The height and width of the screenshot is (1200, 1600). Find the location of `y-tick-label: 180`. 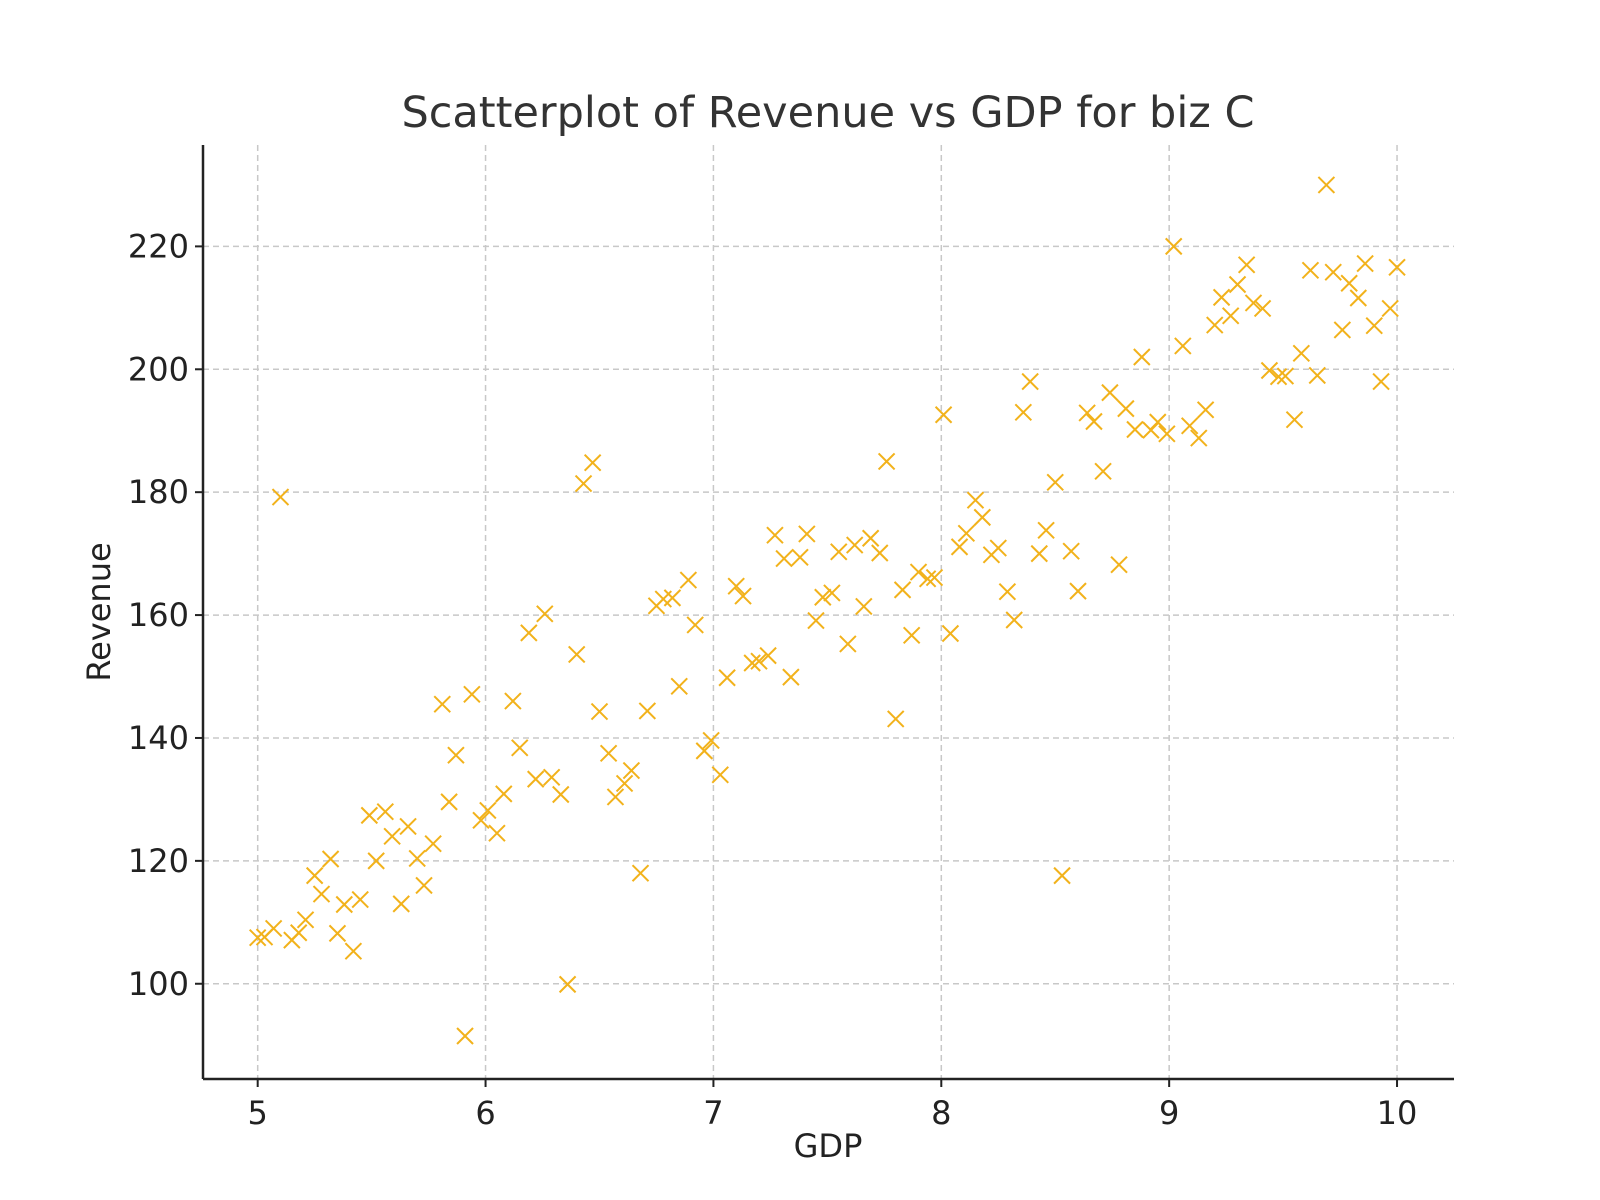

y-tick-label: 180 is located at coordinates (158, 492).